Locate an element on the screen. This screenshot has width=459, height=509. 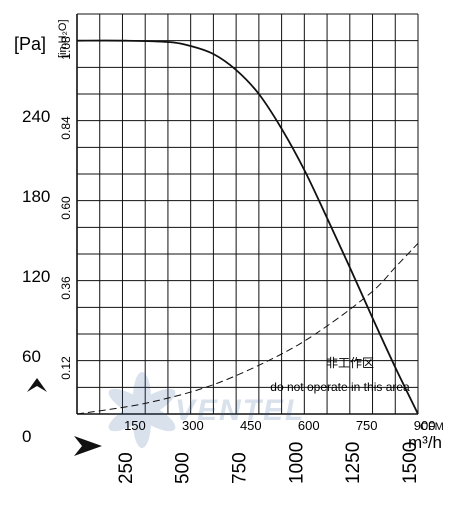
x-top-tick-label: 300 is located at coordinates (193, 425).